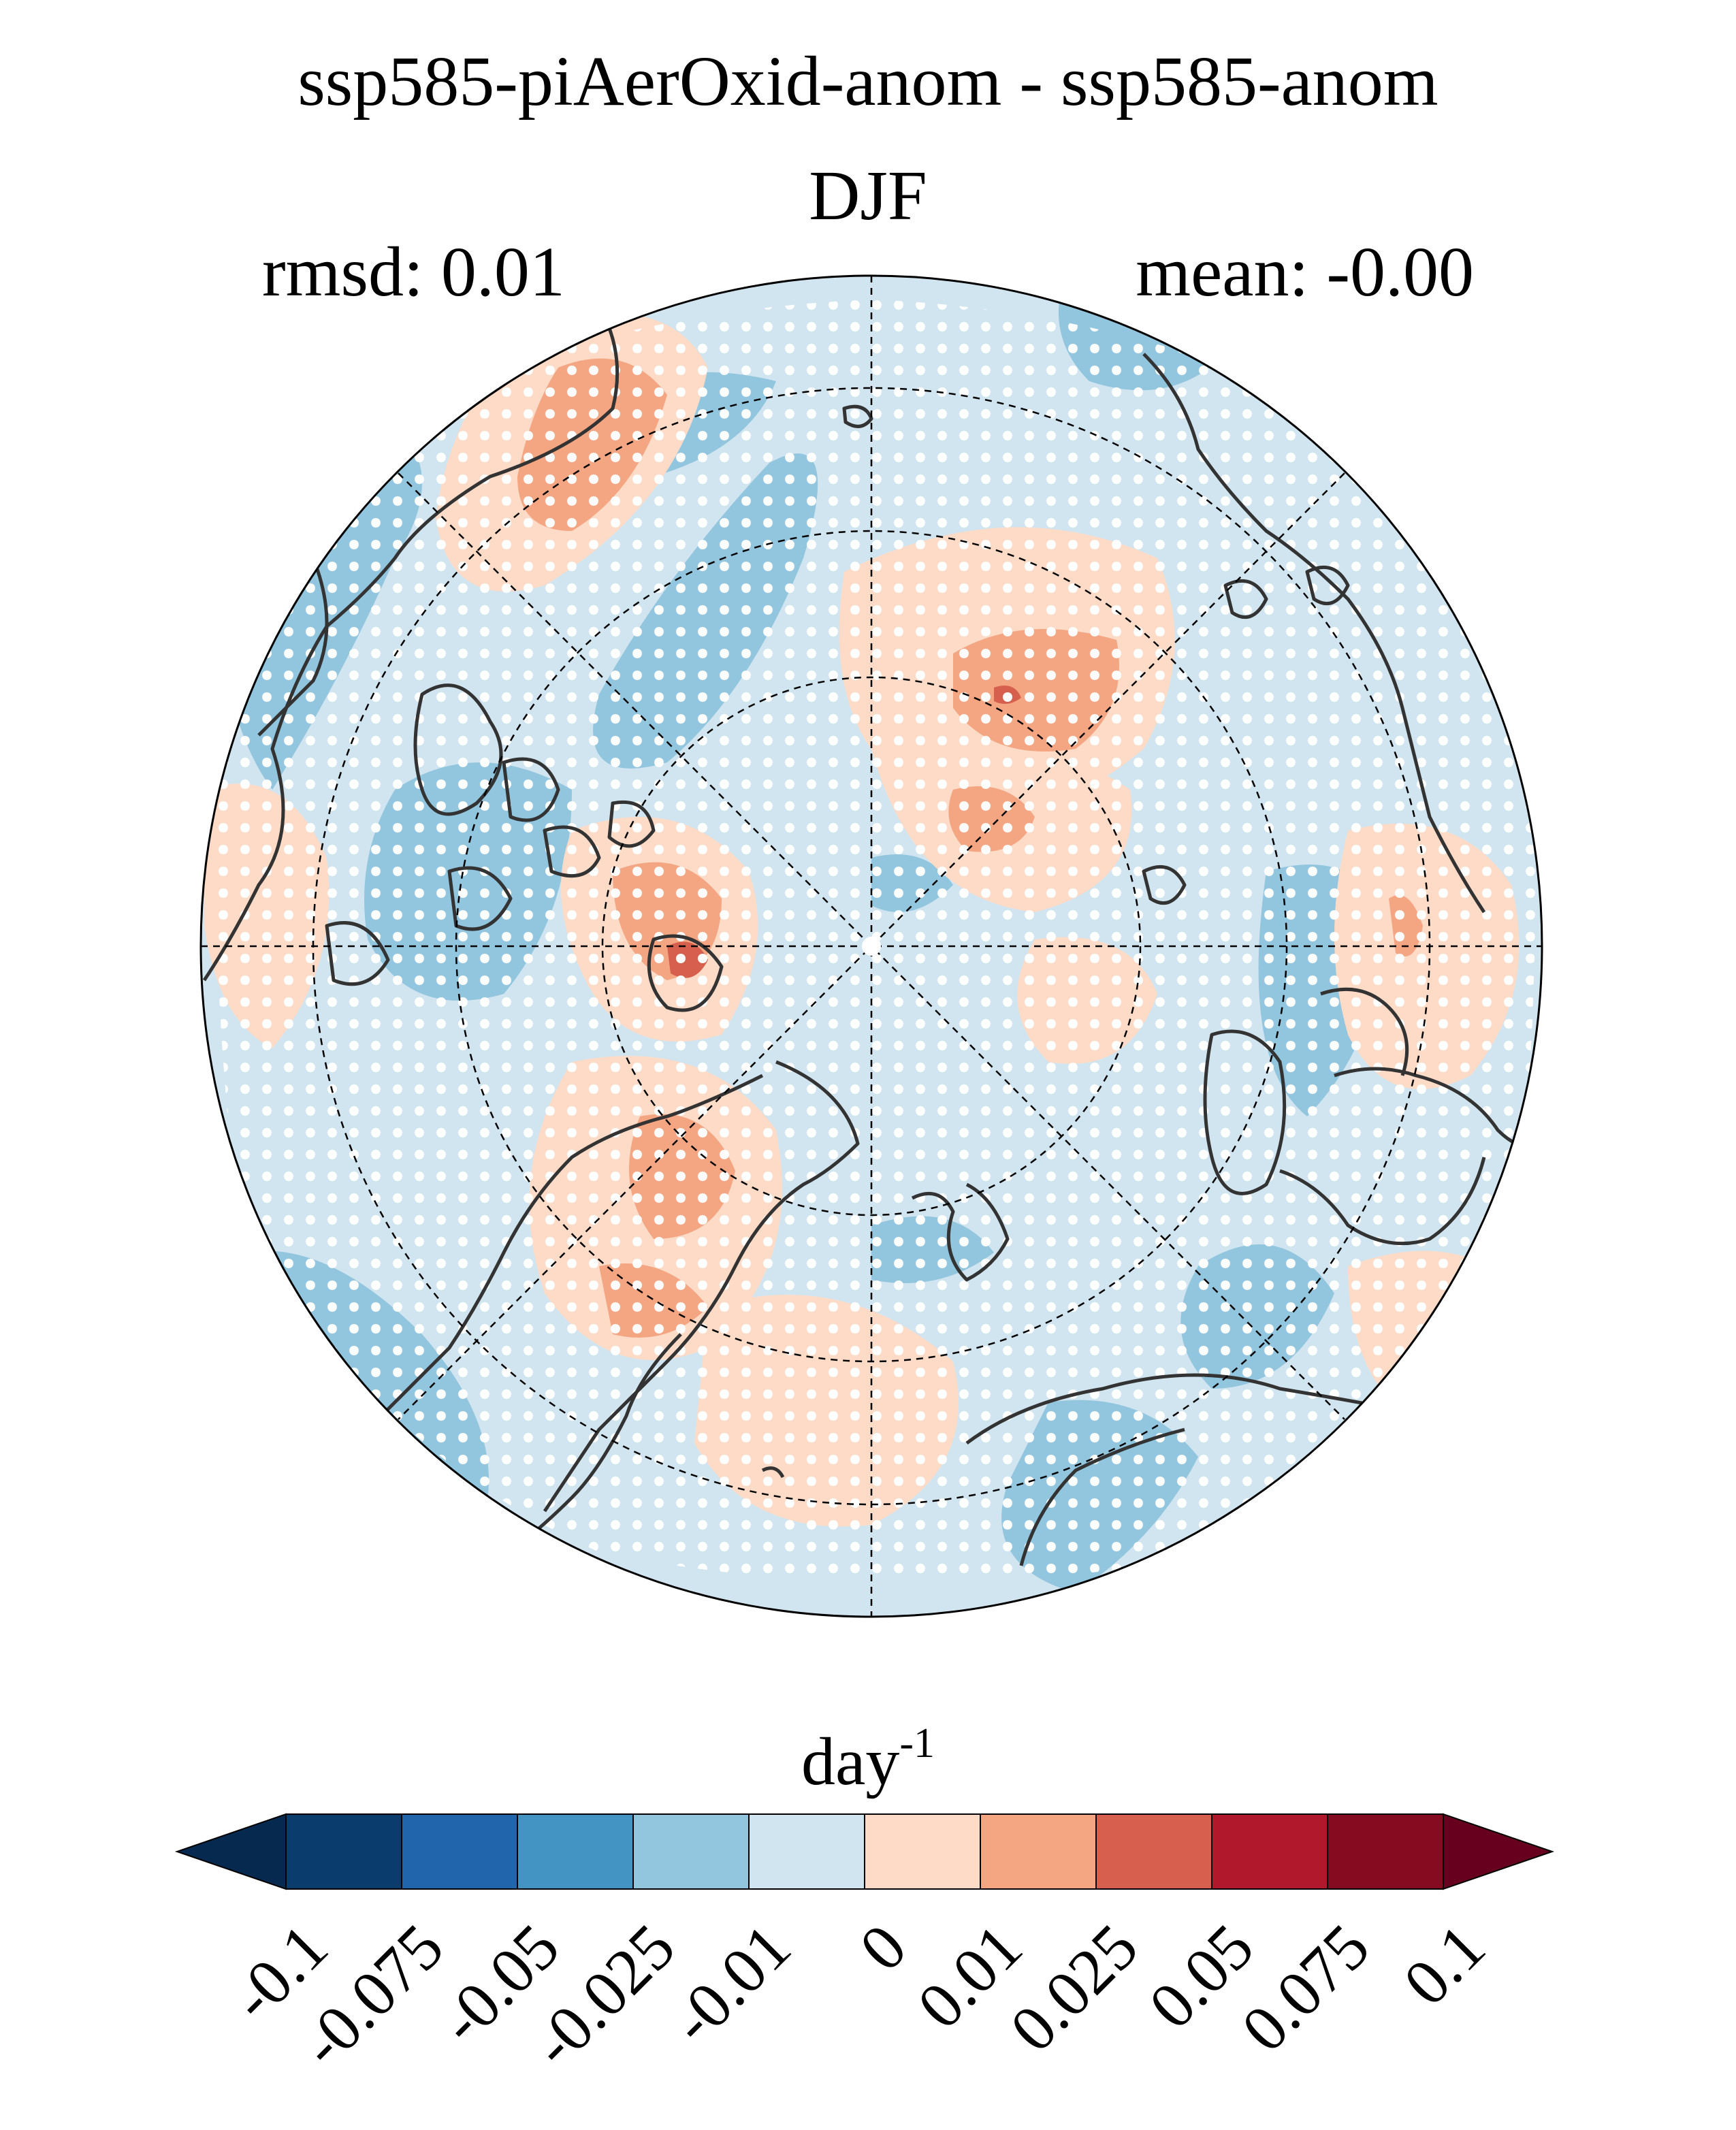 This screenshot has width=1736, height=2130. Describe the element at coordinates (1305, 272) in the screenshot. I see `mean-label: mean: -0.00` at that location.